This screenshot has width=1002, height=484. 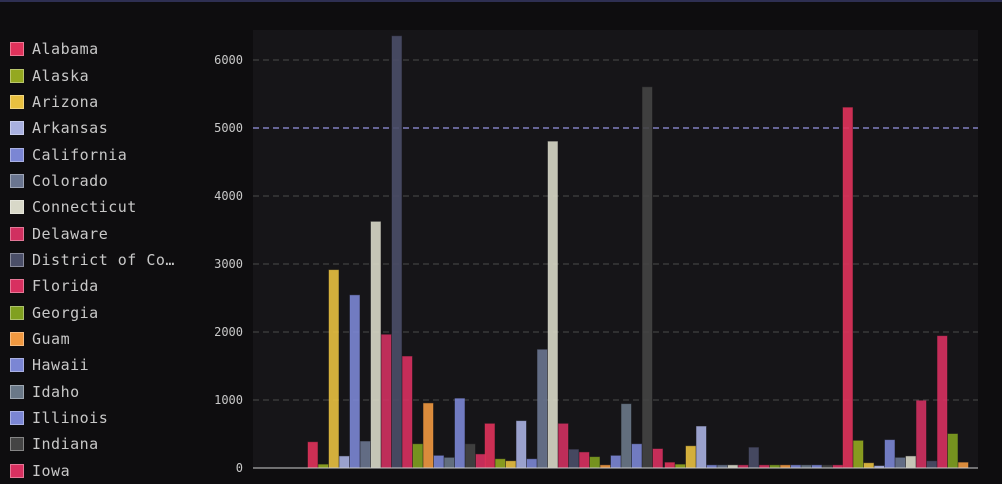 What do you see at coordinates (228, 264) in the screenshot?
I see `y-tick-label: 3000` at bounding box center [228, 264].